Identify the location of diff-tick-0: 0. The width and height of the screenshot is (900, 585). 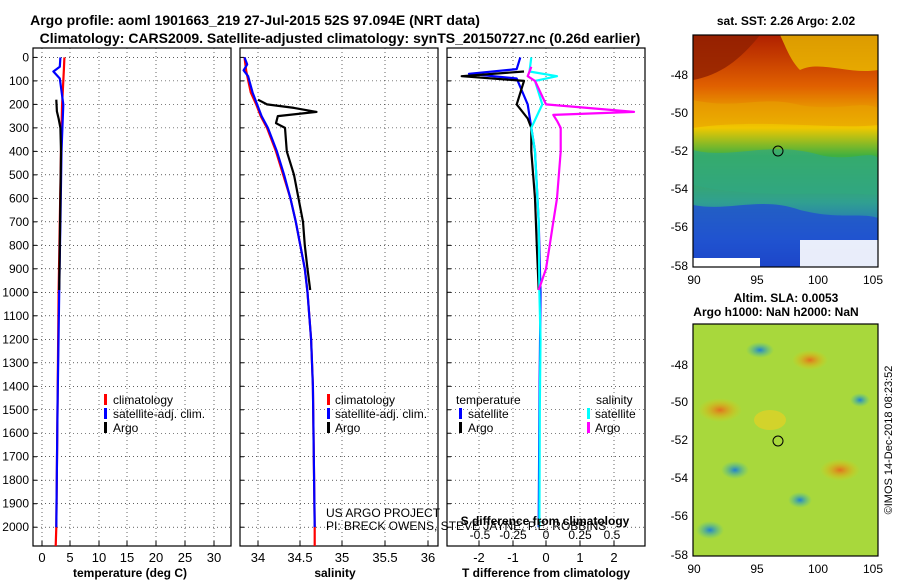
(545, 557).